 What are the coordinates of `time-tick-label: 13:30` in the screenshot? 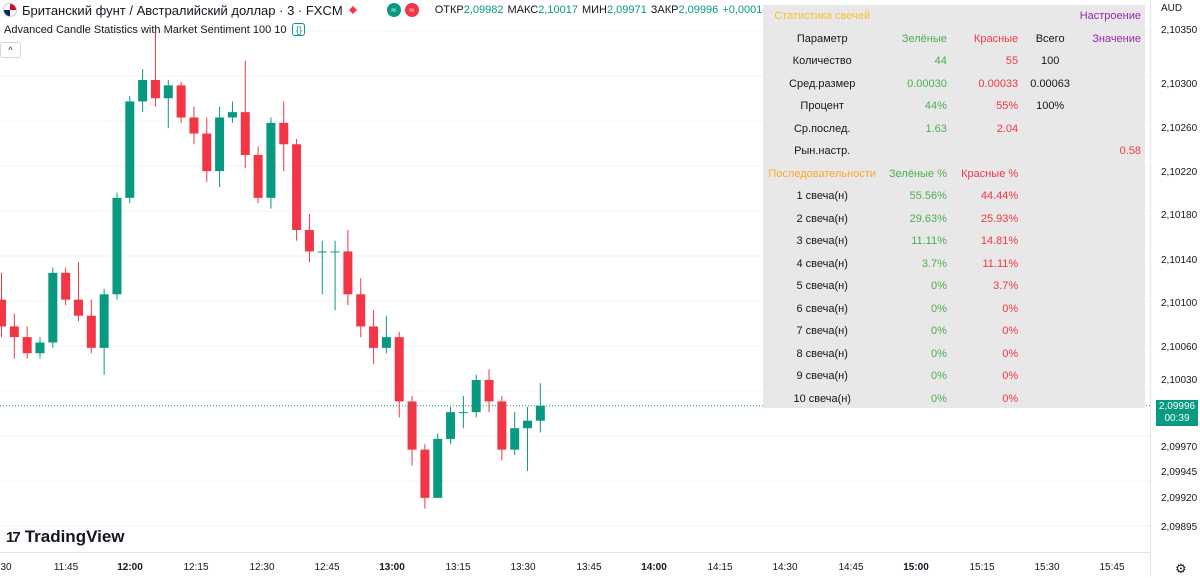 It's located at (523, 567).